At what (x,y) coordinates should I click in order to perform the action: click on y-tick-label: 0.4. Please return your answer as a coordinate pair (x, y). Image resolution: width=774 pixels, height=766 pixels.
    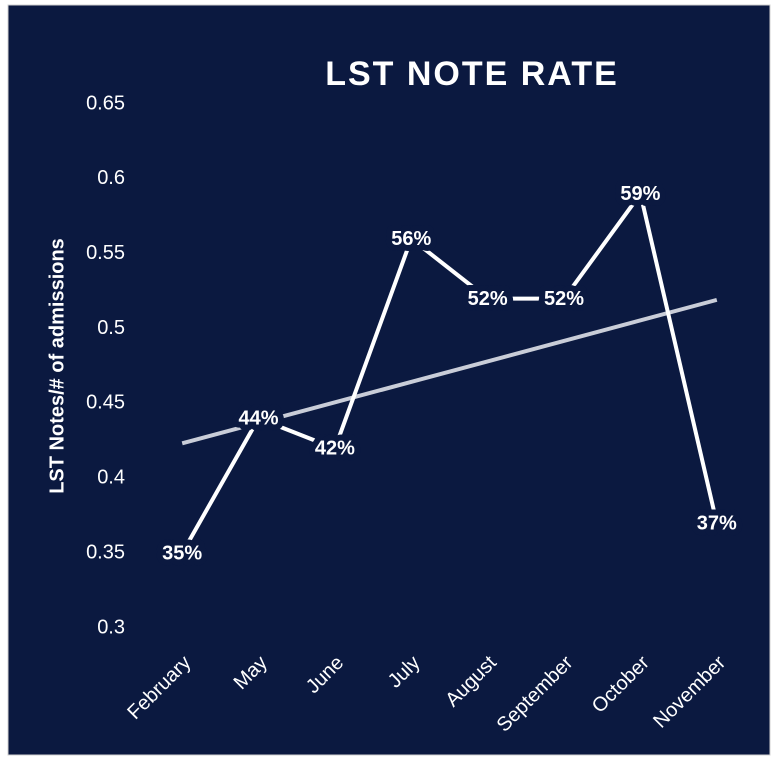
    Looking at the image, I should click on (111, 478).